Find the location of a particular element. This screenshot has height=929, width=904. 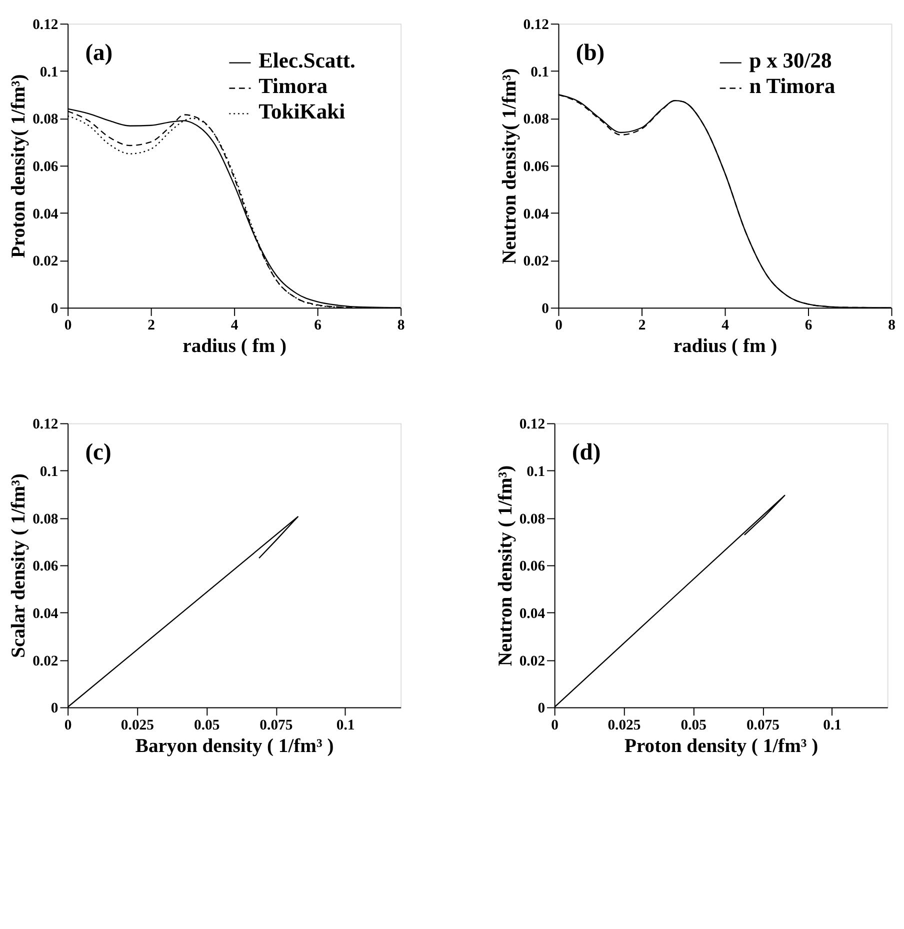

y-axis-title: Neutron density( 1/fm³) is located at coordinates (509, 166).